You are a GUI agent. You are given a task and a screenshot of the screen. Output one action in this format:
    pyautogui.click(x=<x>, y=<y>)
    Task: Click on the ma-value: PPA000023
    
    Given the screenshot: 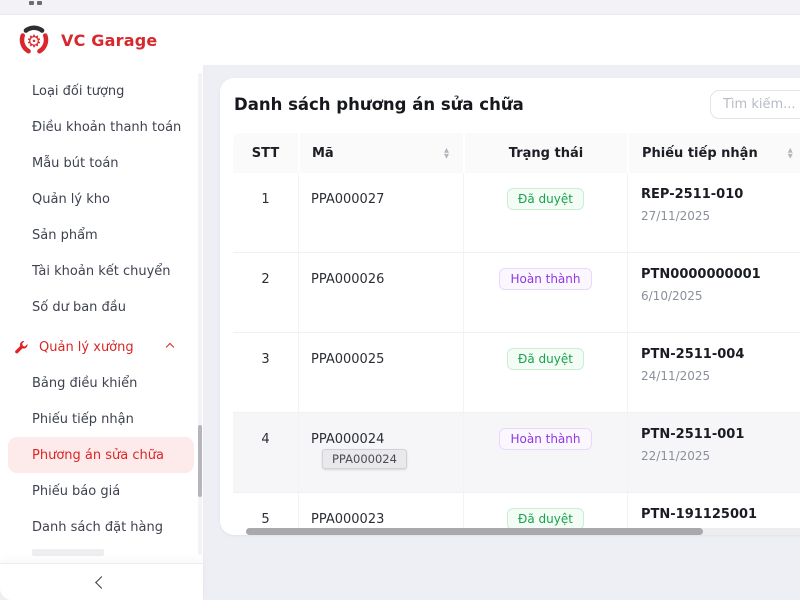 What is the action you would take?
    pyautogui.click(x=348, y=519)
    